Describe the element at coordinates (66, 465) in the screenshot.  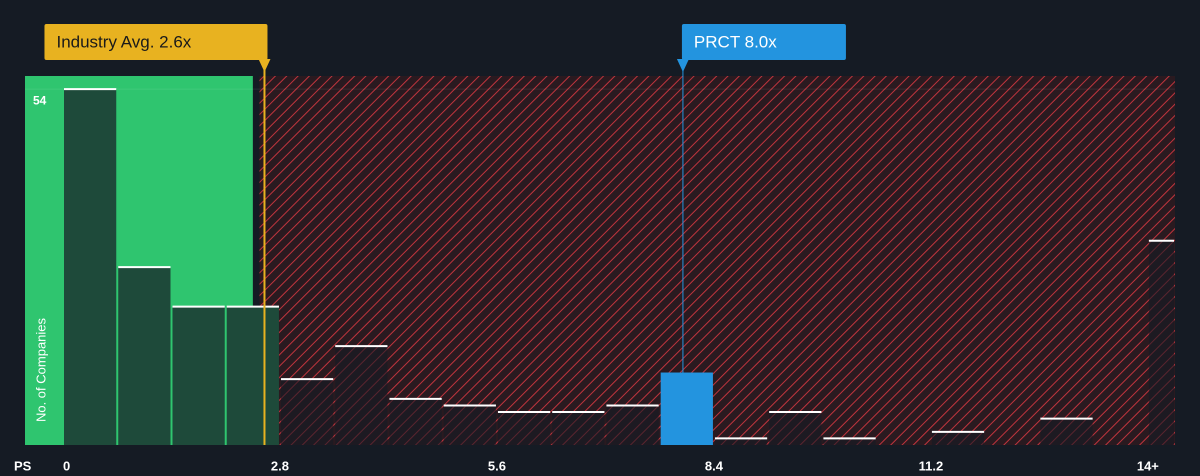
I see `x-tick-label: 0` at that location.